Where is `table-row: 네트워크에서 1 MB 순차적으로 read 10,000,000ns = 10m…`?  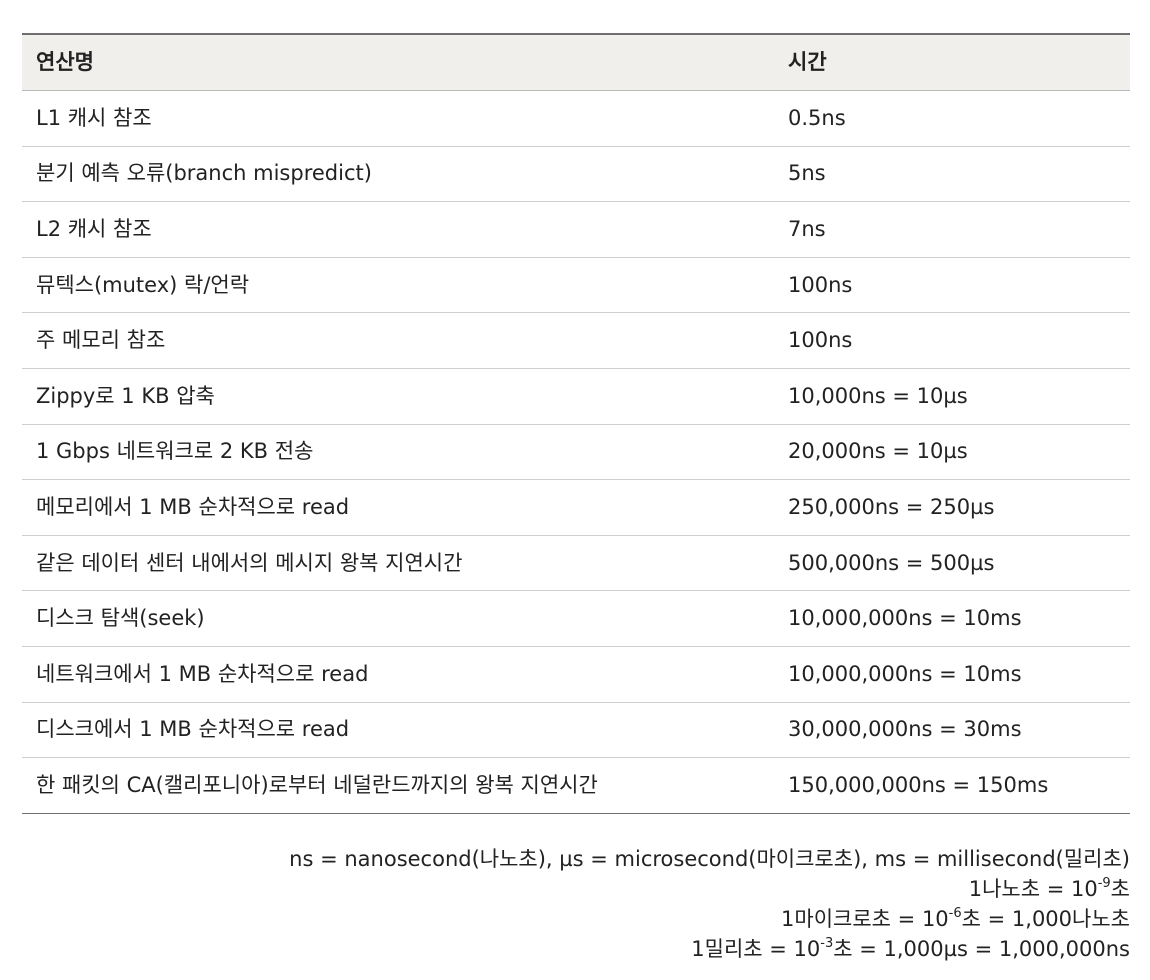 table-row: 네트워크에서 1 MB 순차적으로 read 10,000,000ns = 10m… is located at coordinates (576, 675).